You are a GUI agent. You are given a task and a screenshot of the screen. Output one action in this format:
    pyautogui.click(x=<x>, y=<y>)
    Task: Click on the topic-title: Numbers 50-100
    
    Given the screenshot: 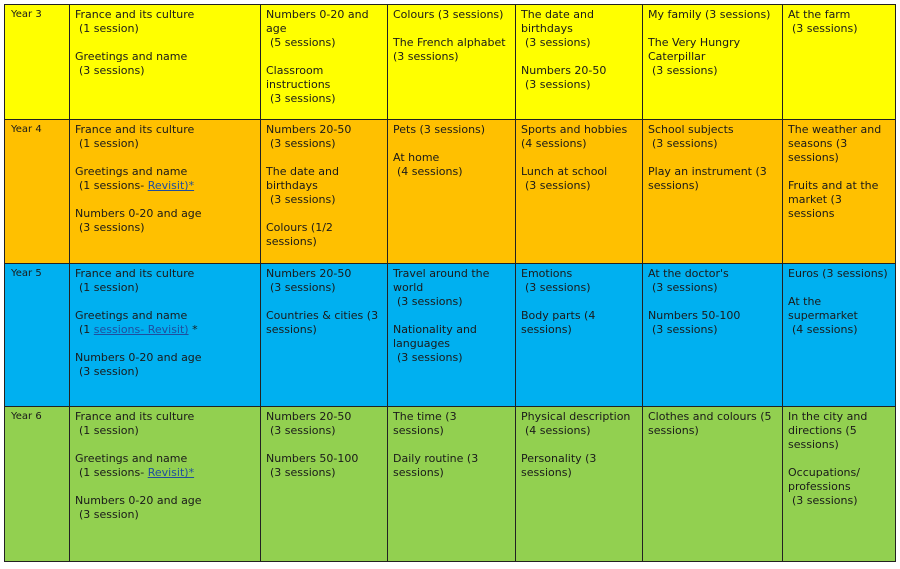 What is the action you would take?
    pyautogui.click(x=694, y=315)
    